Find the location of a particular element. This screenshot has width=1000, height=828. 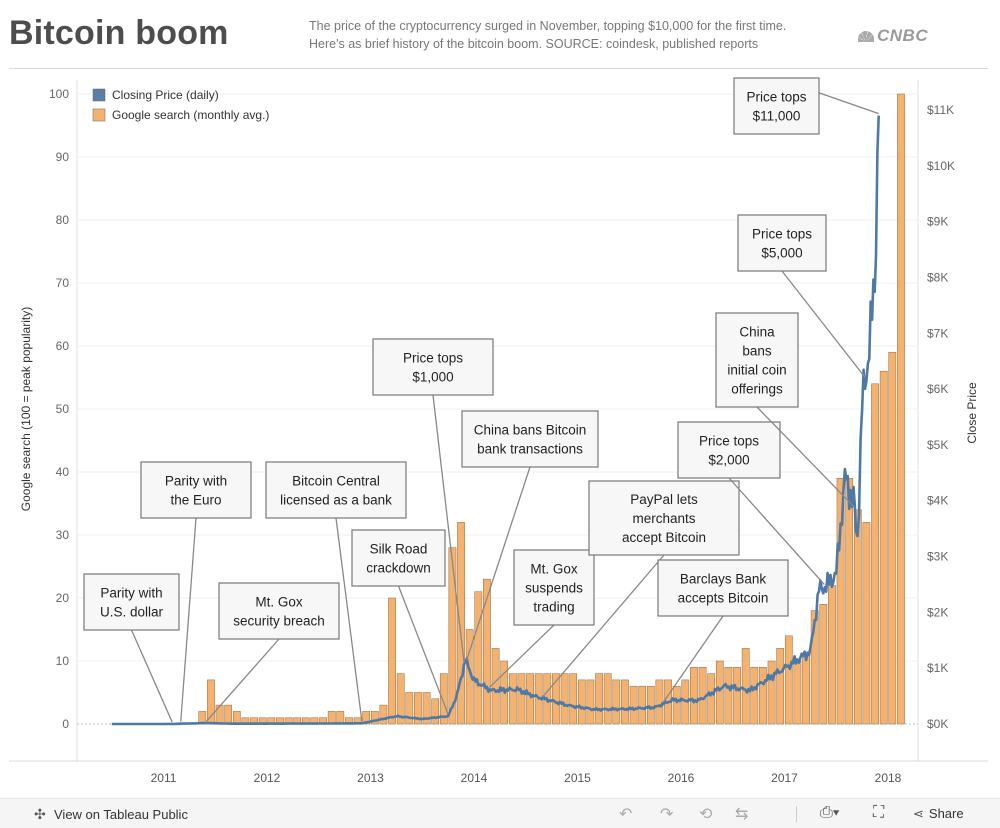

share-label: Share is located at coordinates (946, 813).